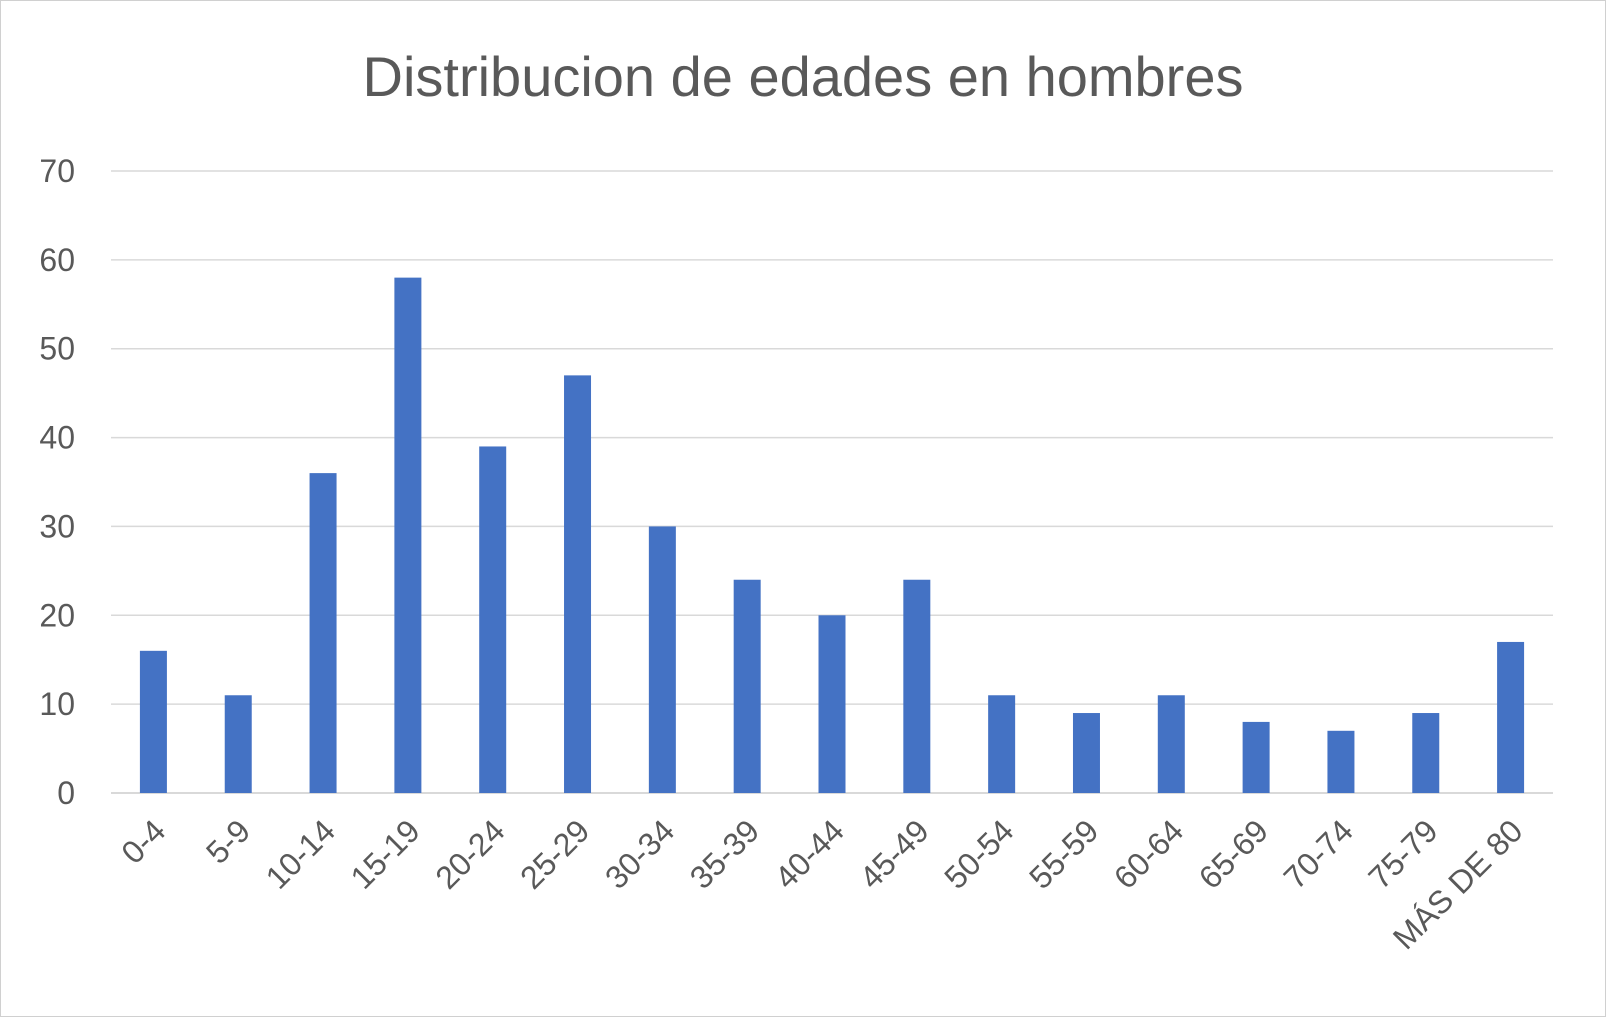 This screenshot has height=1017, width=1606. I want to click on x-tick-label: 5-9, so click(228, 841).